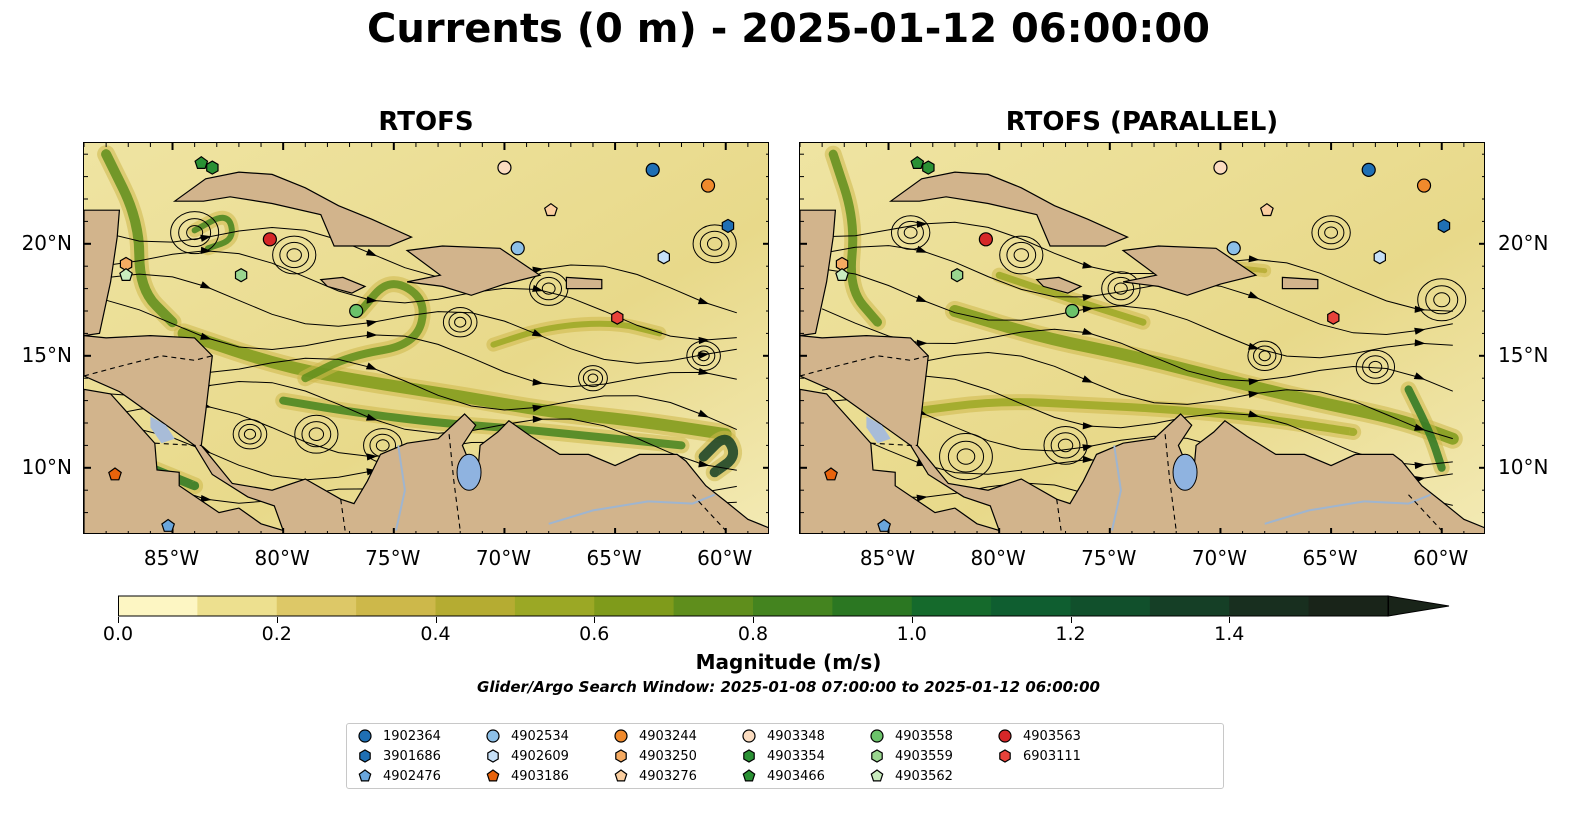  Describe the element at coordinates (473, 270) in the screenshot. I see `land-hispaniola` at that location.